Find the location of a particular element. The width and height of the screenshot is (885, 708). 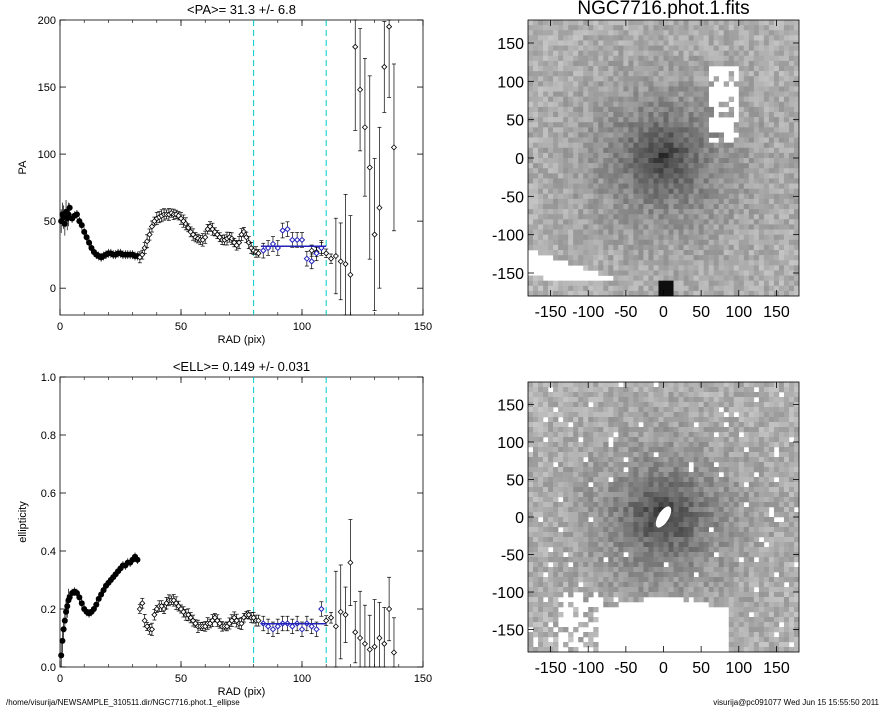

image1-ytick-label: -100 is located at coordinates (508, 236).